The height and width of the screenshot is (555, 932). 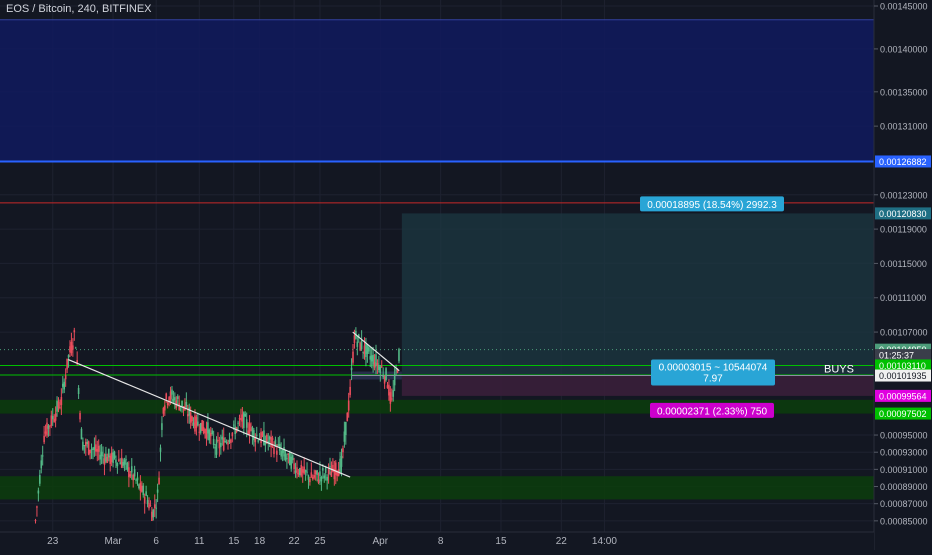 What do you see at coordinates (712, 204) in the screenshot?
I see `profit-label-bg` at bounding box center [712, 204].